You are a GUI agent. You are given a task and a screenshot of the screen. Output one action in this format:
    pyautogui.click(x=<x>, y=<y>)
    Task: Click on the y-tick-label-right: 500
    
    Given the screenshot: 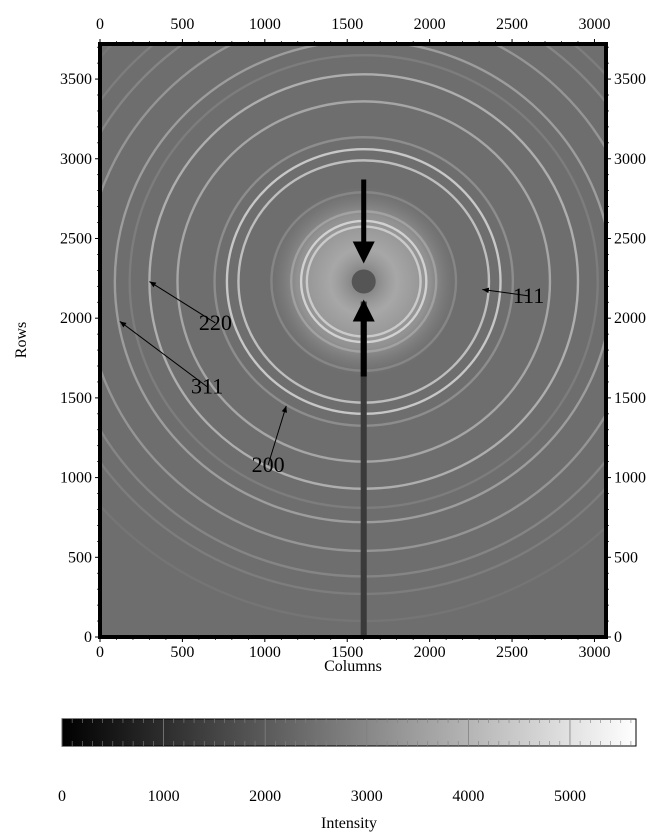 What is the action you would take?
    pyautogui.click(x=626, y=557)
    